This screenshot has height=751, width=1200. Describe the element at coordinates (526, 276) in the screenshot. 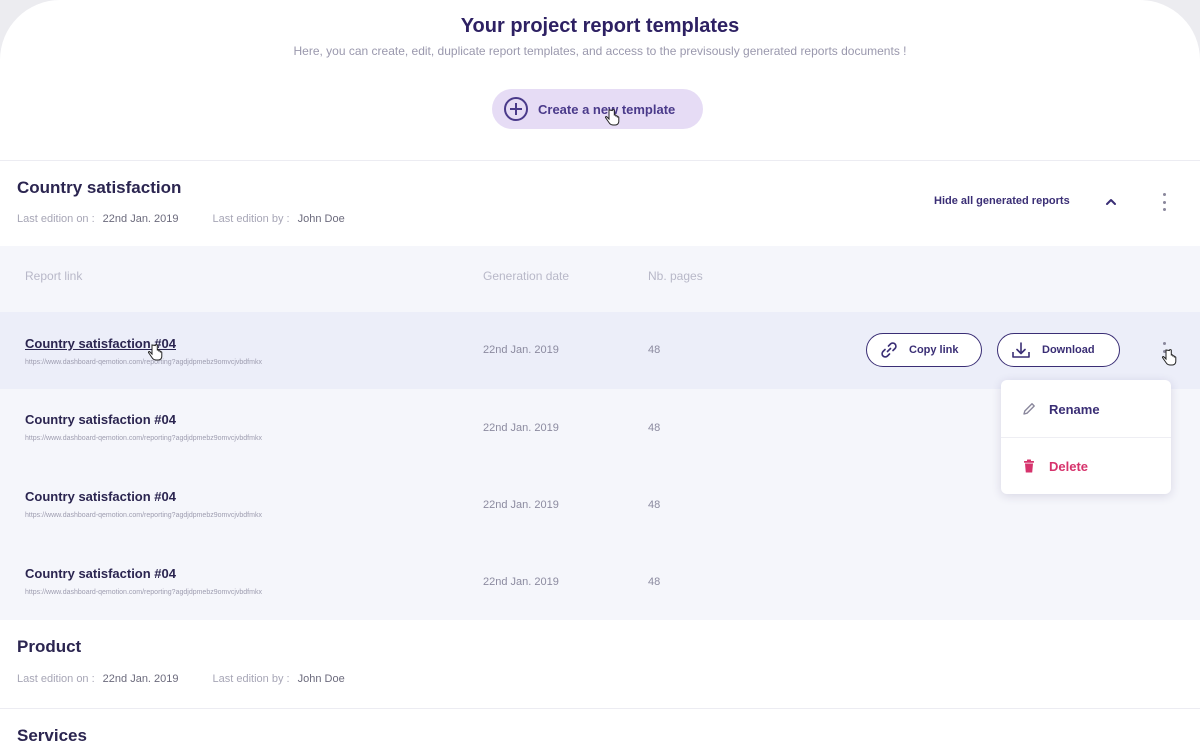

I see `column-header-generation-date: Generation date` at that location.